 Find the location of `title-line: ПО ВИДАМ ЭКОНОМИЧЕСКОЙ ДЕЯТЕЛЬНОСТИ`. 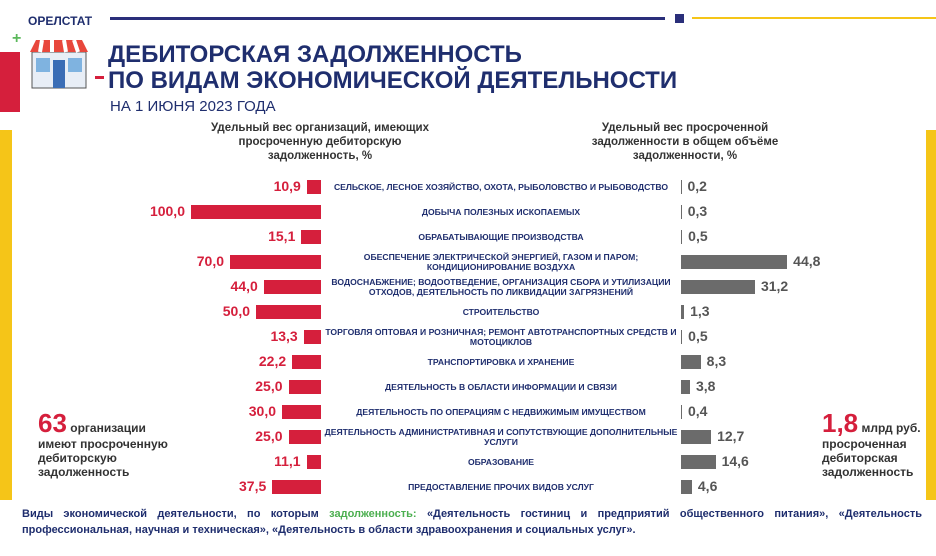

title-line: ПО ВИДАМ ЭКОНОМИЧЕСКОЙ ДЕЯТЕЛЬНОСТИ is located at coordinates (393, 80).